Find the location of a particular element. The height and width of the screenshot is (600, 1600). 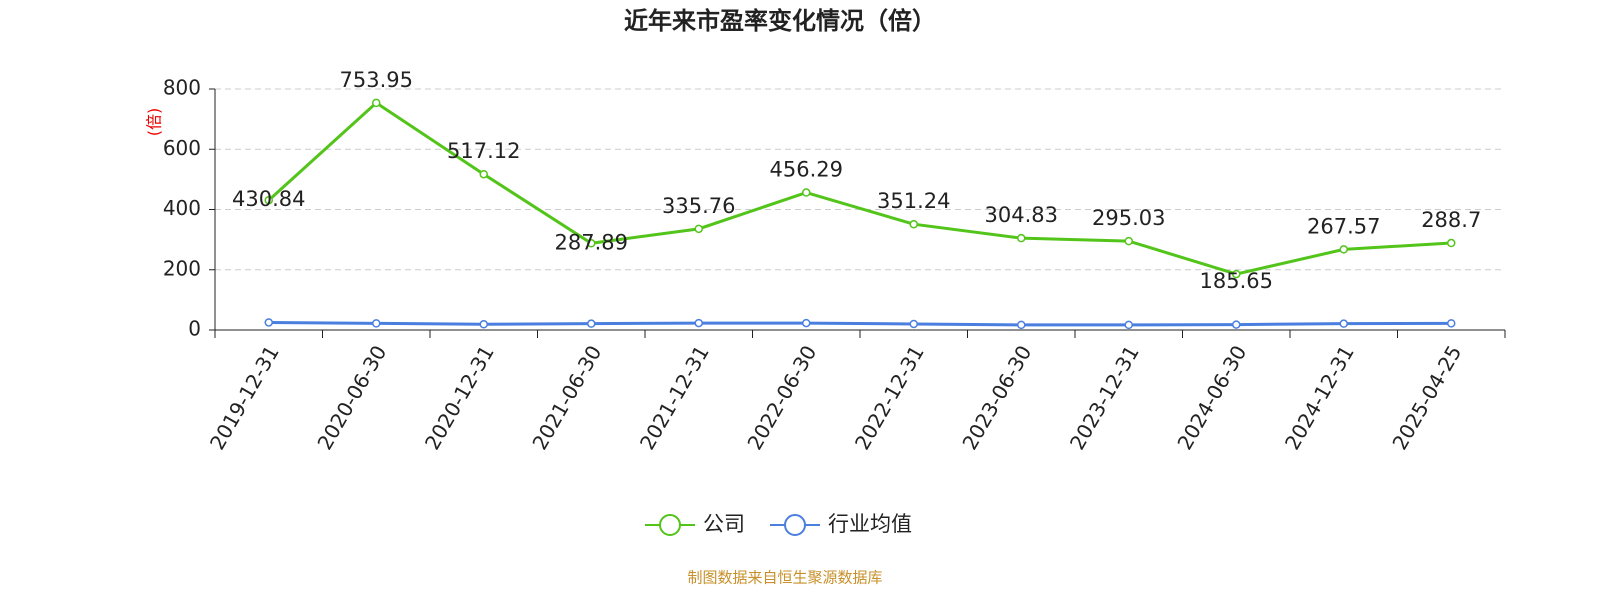

x-tick-label: 2024-12-31 is located at coordinates (1319, 397).